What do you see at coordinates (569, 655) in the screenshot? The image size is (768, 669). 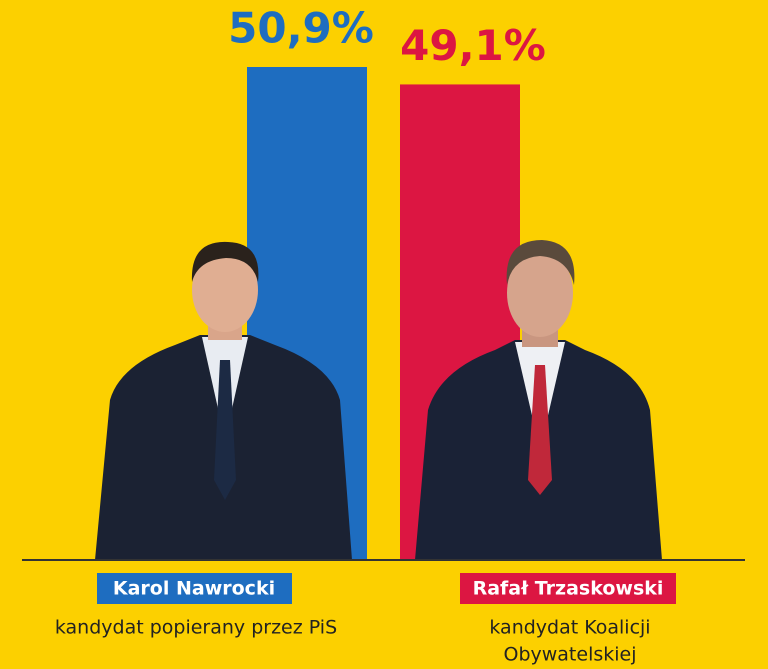 I see `candidate-description: Obywatelskiej` at bounding box center [569, 655].